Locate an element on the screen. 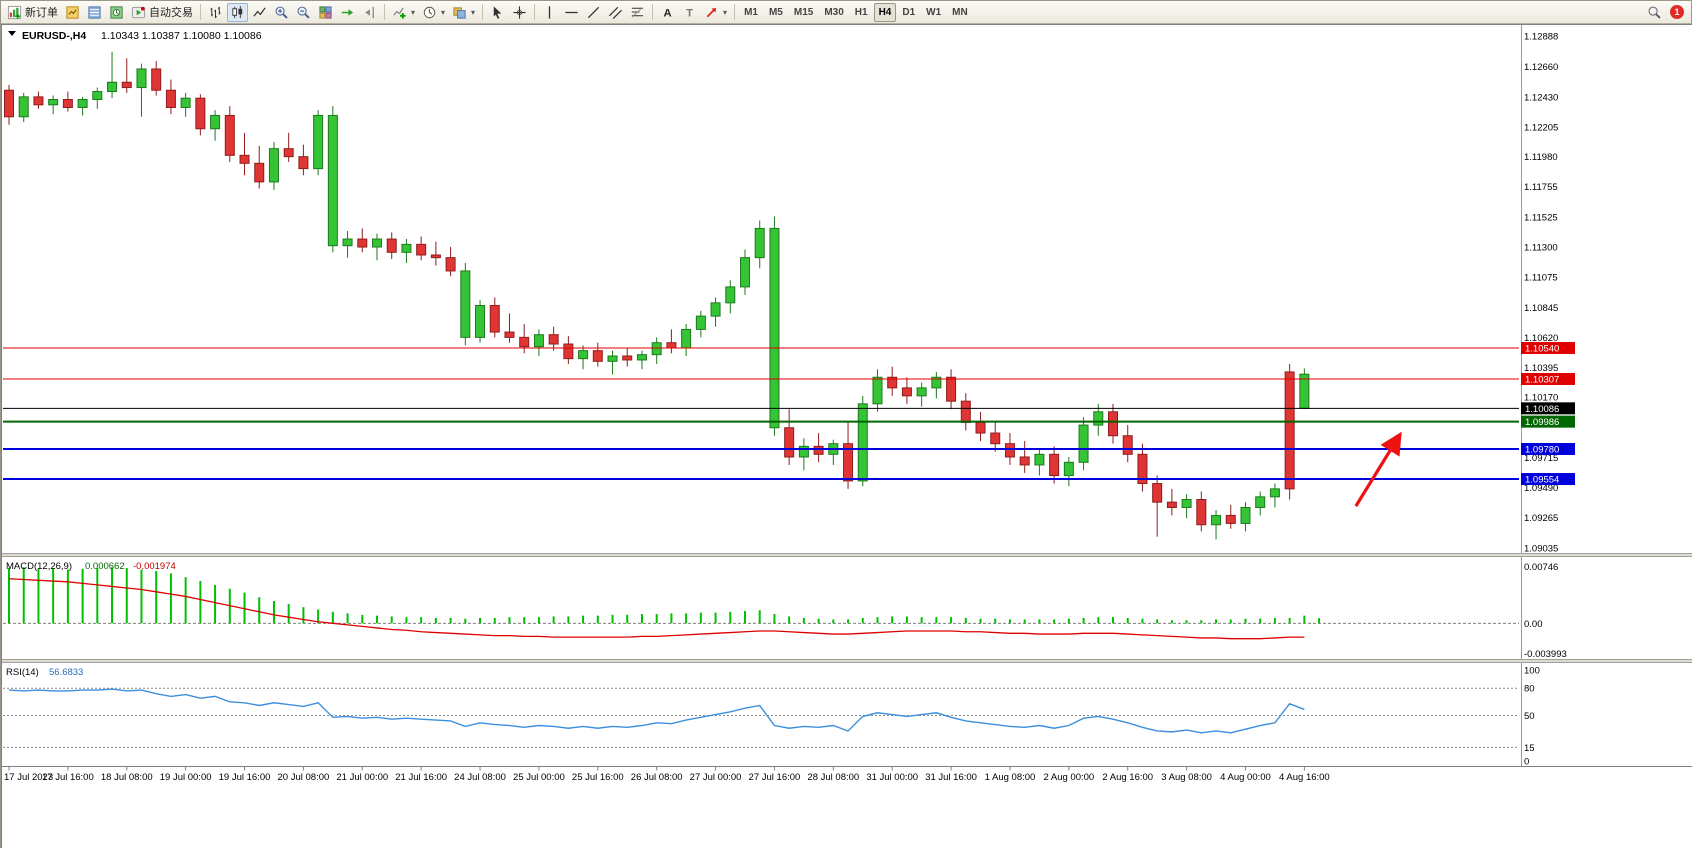 This screenshot has height=848, width=1692. chart-shift-icon is located at coordinates (369, 12).